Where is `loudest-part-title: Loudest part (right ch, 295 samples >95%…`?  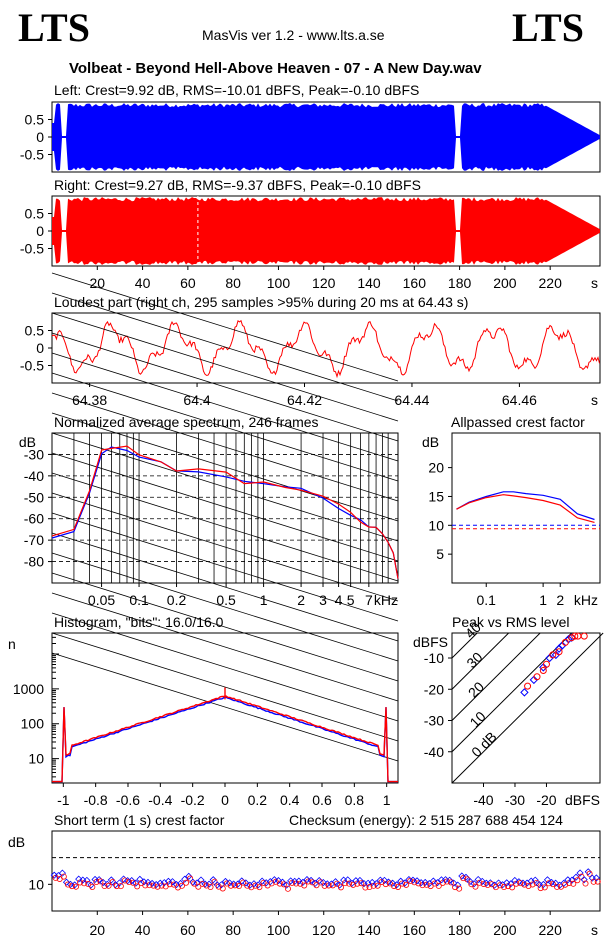 loudest-part-title: Loudest part (right ch, 295 samples >95%… is located at coordinates (261, 302).